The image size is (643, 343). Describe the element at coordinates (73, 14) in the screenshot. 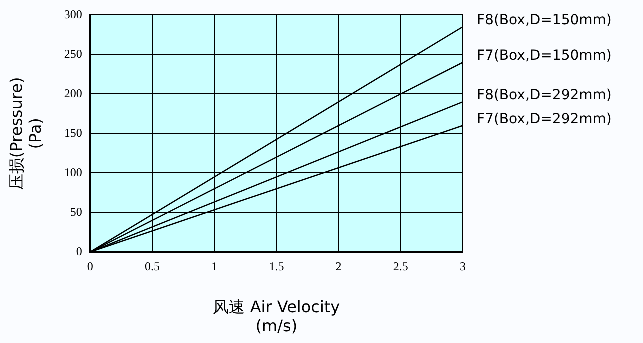

I see `y-tick-label: 300` at that location.